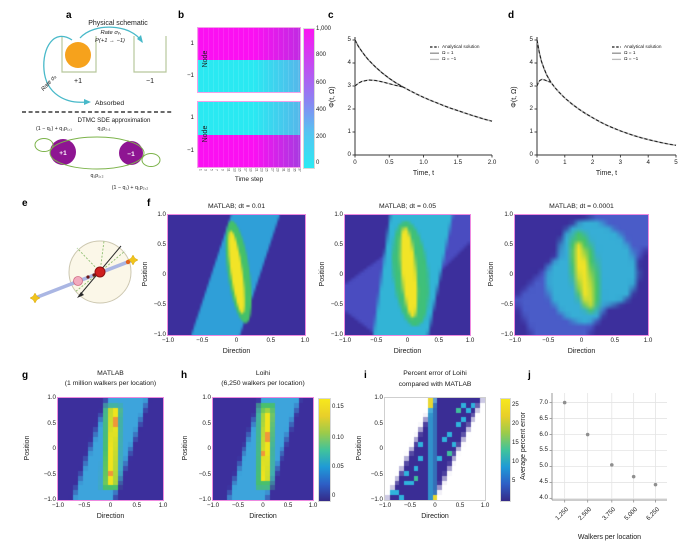  I want to click on colorbar-tick-label: 0.15, so click(338, 407).